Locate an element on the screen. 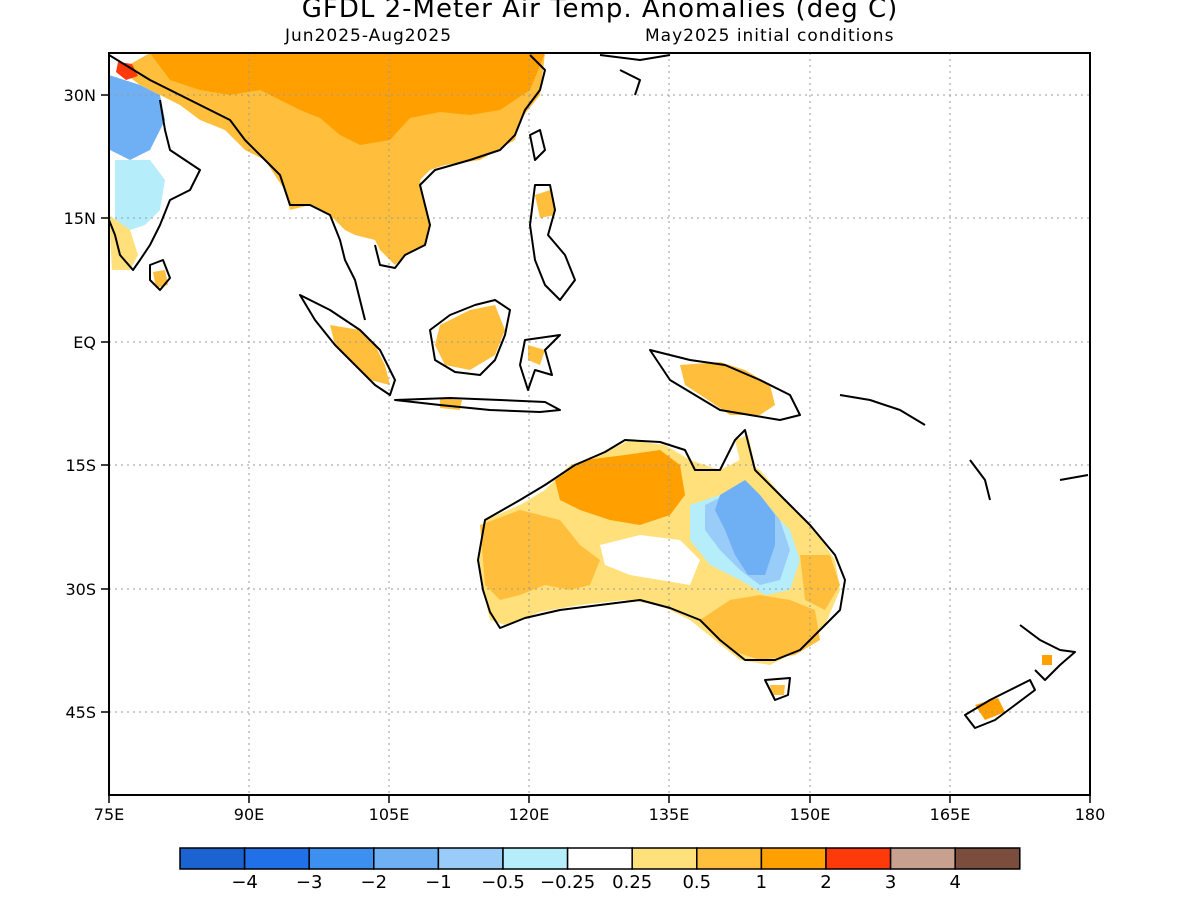 The width and height of the screenshot is (1200, 900). anomaly-philippines is located at coordinates (545, 204).